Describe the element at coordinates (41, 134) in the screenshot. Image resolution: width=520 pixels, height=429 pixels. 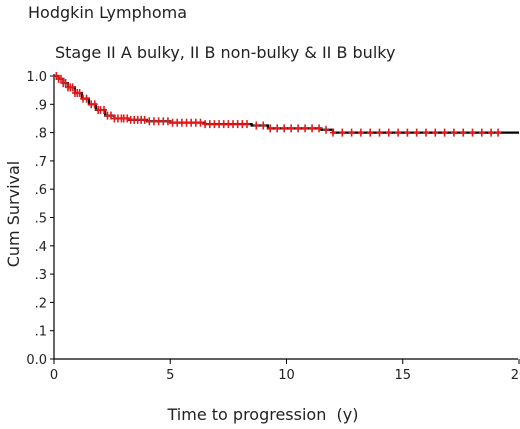
I see `y-tick-label: .8` at that location.